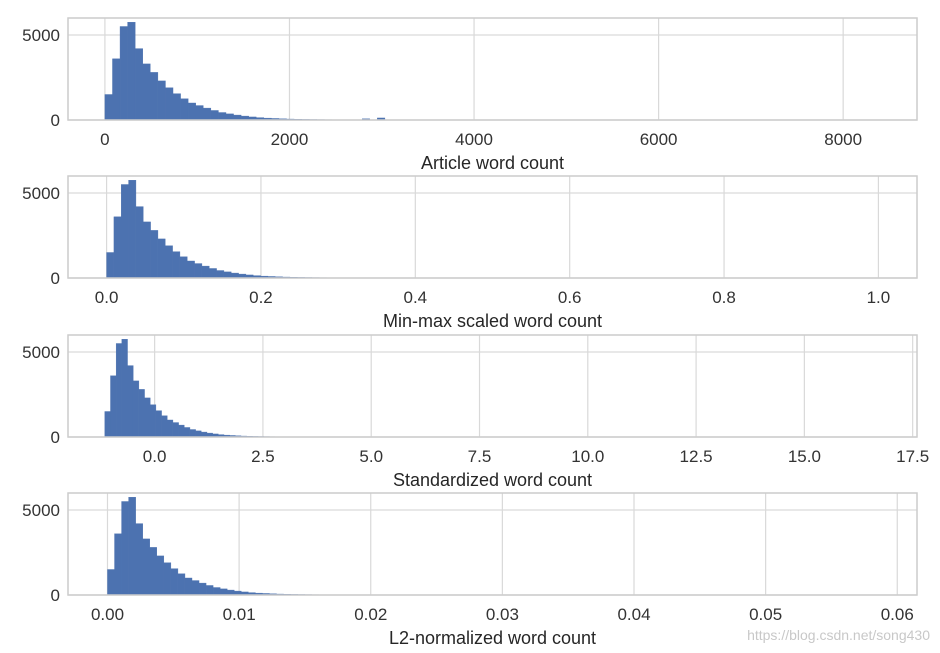 The image size is (940, 653). Describe the element at coordinates (370, 614) in the screenshot. I see `x-tick-label: 0.02` at that location.